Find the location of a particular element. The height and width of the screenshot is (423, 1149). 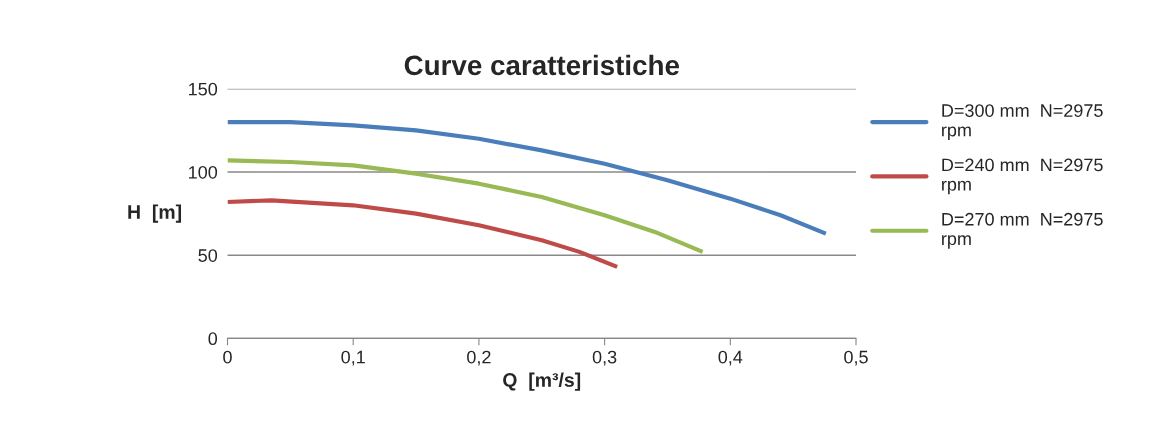

x-tick-label: 0,4 is located at coordinates (730, 358).